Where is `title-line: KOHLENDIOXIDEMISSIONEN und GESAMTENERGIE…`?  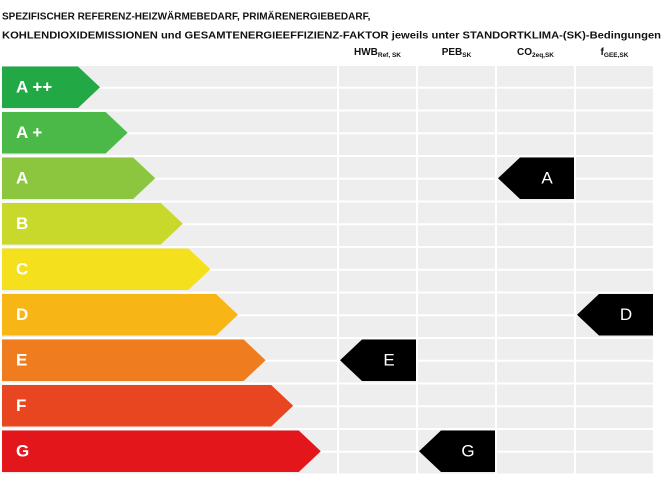 title-line: KOHLENDIOXIDEMISSIONEN und GESAMTENERGIE… is located at coordinates (331, 36).